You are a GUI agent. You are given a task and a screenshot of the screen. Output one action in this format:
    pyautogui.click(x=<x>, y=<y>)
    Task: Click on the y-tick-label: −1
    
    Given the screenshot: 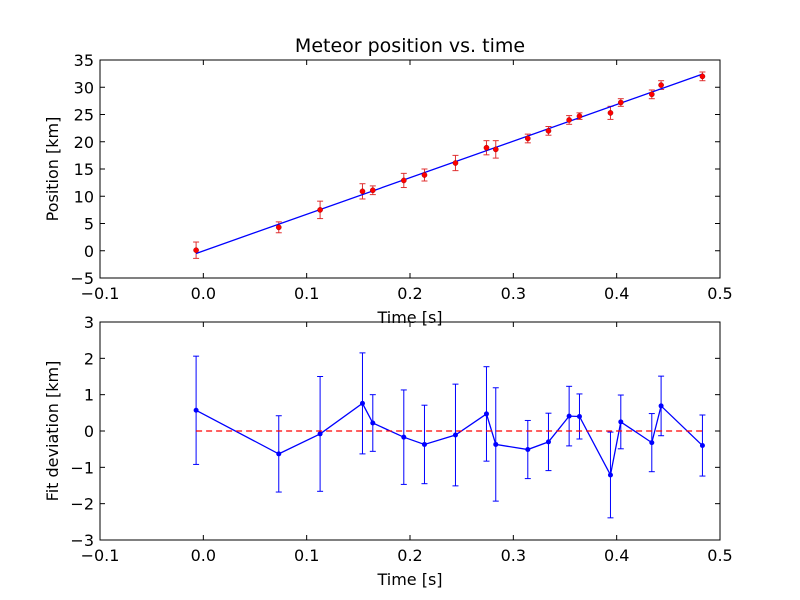 What is the action you would take?
    pyautogui.click(x=82, y=467)
    